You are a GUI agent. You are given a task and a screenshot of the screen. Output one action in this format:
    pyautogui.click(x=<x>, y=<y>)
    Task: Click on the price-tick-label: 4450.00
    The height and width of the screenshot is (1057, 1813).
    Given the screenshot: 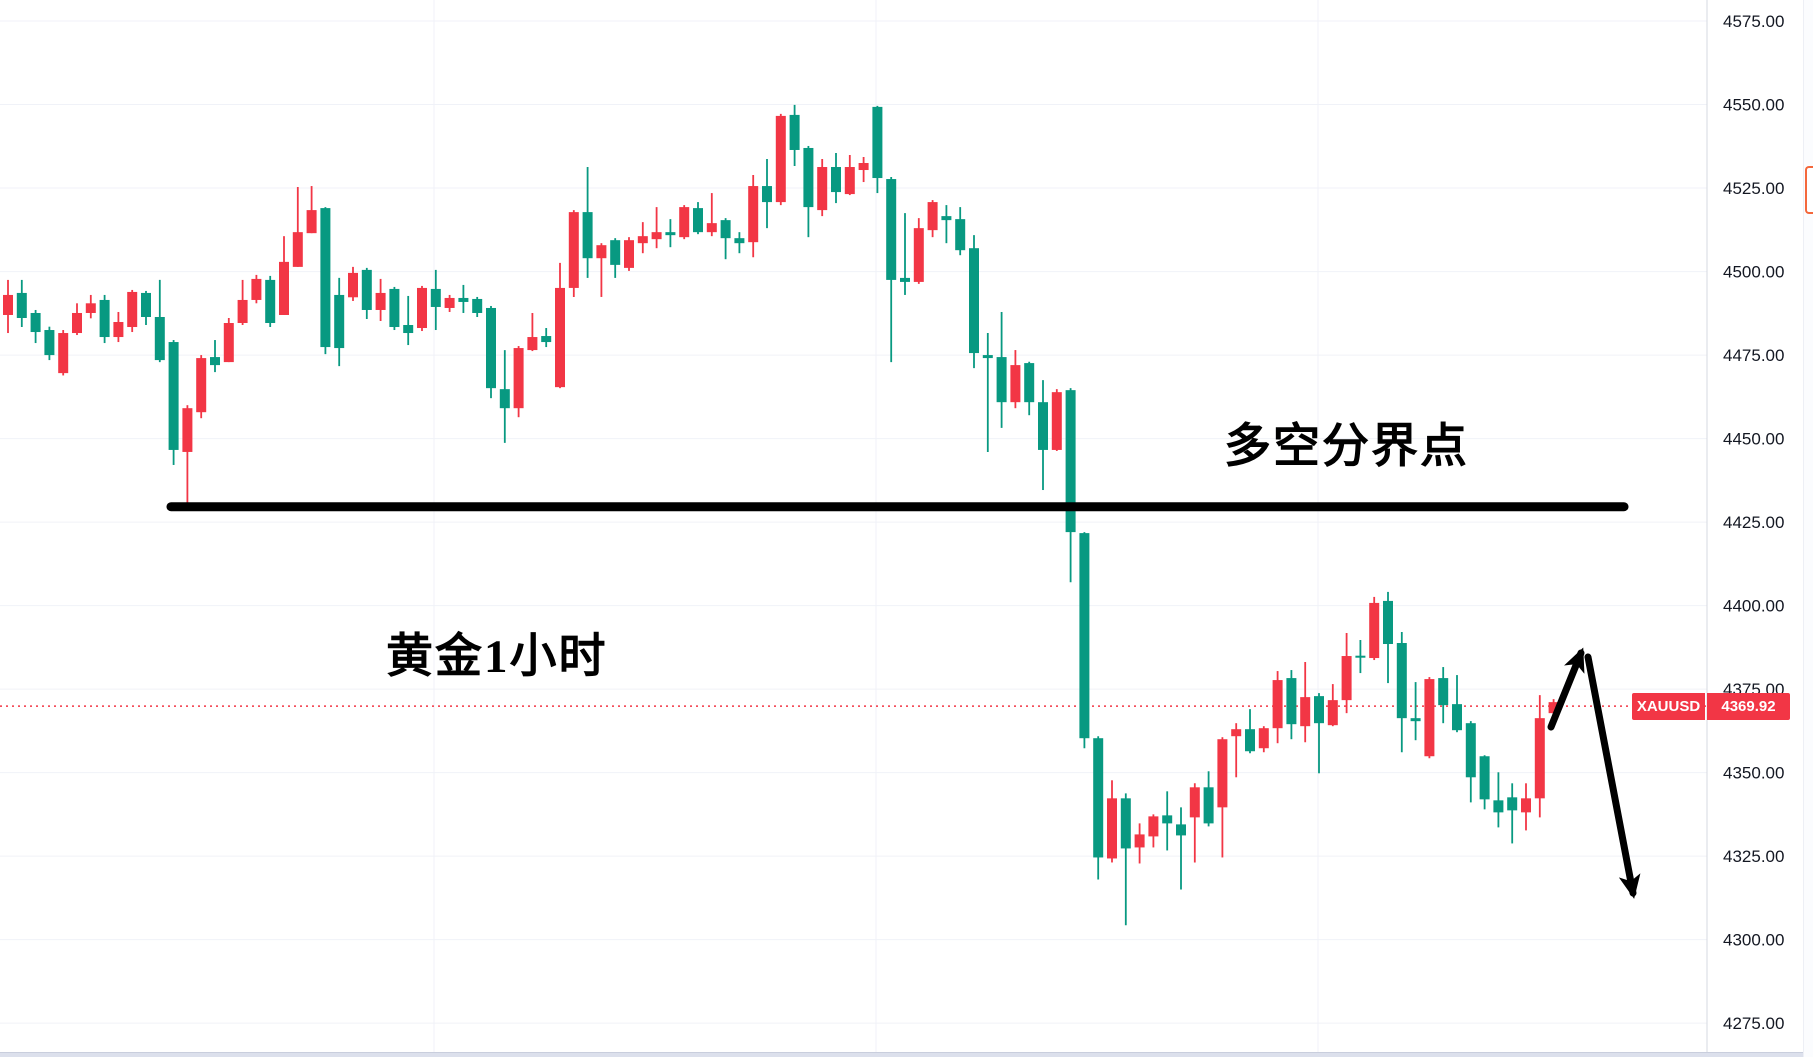 What is the action you would take?
    pyautogui.click(x=1753, y=439)
    